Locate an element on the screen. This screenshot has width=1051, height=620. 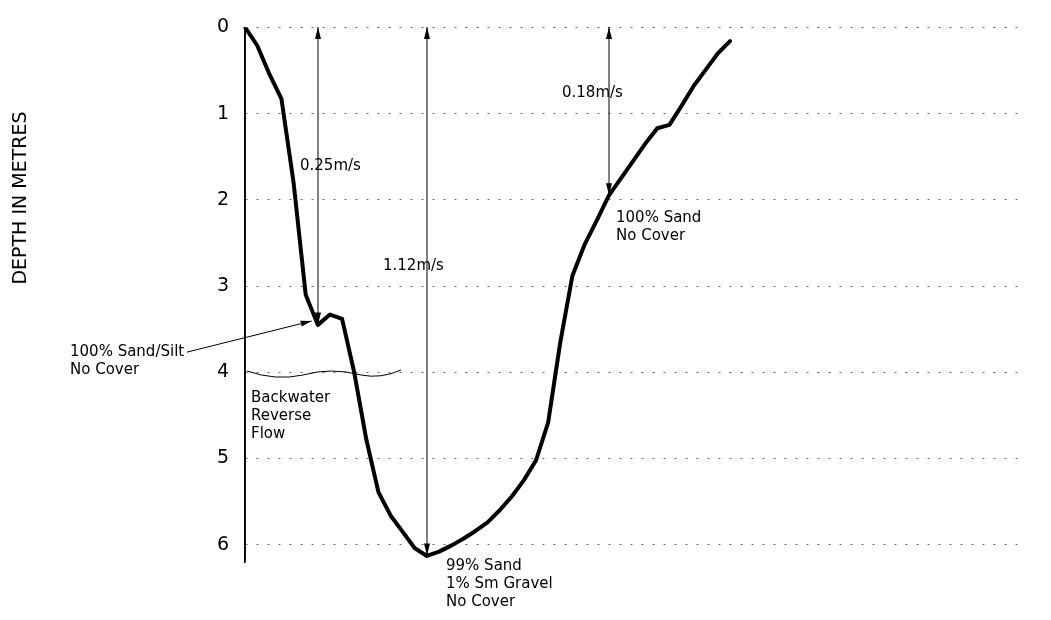
y-tick-label: 1 is located at coordinates (223, 111).